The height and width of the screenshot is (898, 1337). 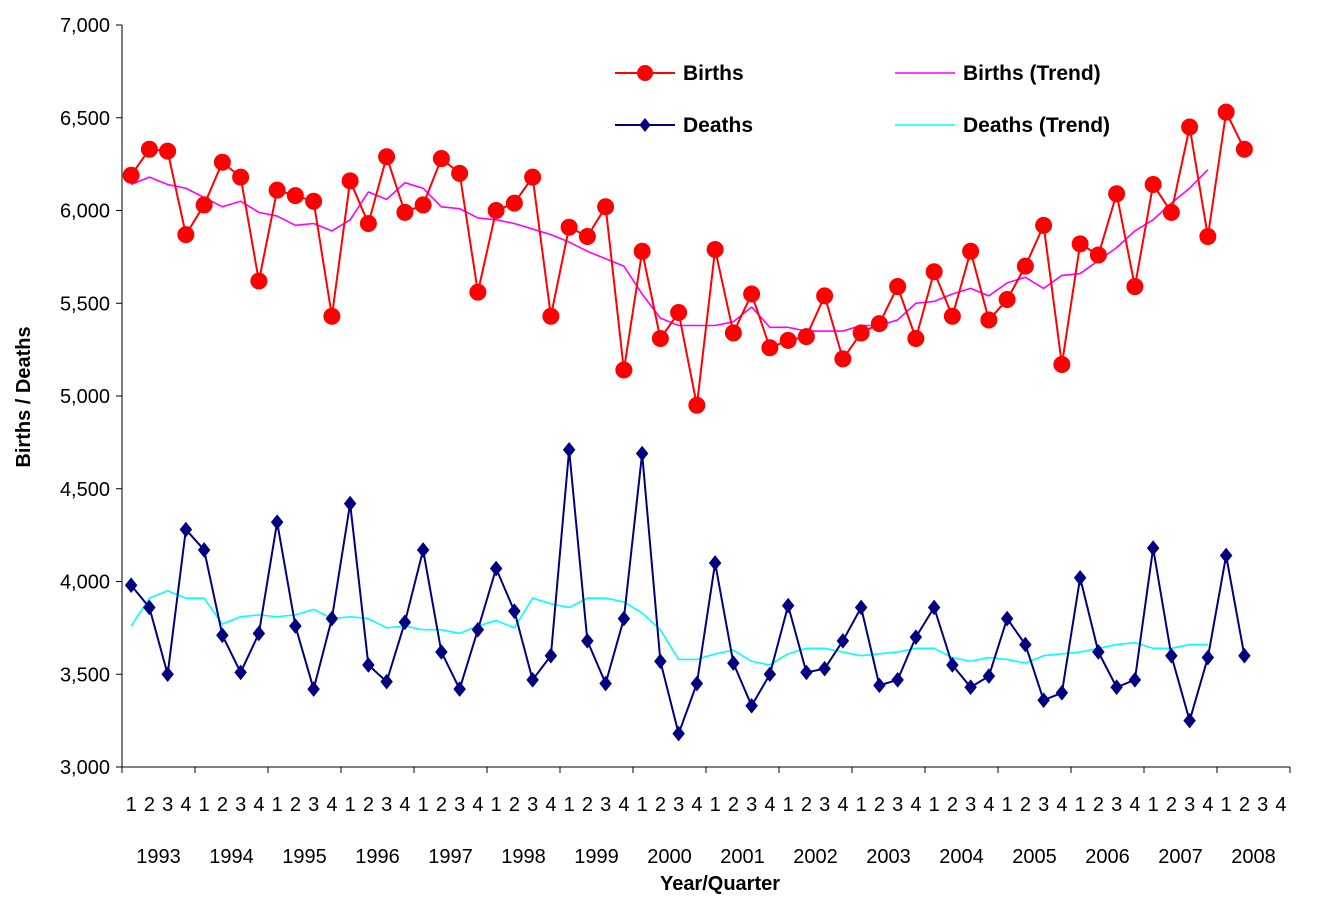 I want to click on y-axis-title: Births / Deaths, so click(x=24, y=396).